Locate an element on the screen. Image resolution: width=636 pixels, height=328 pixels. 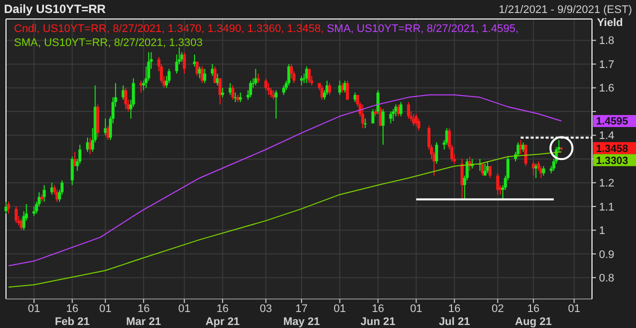
x-tick-label: 16 Aug 21 is located at coordinates (533, 315).